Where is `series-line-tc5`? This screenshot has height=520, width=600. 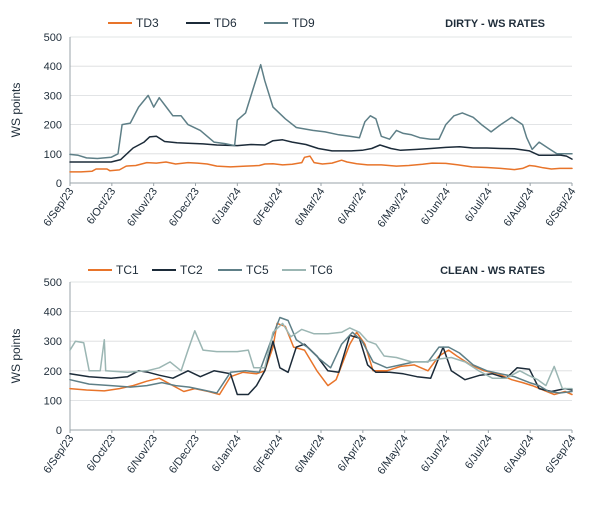 series-line-tc5 is located at coordinates (321, 355).